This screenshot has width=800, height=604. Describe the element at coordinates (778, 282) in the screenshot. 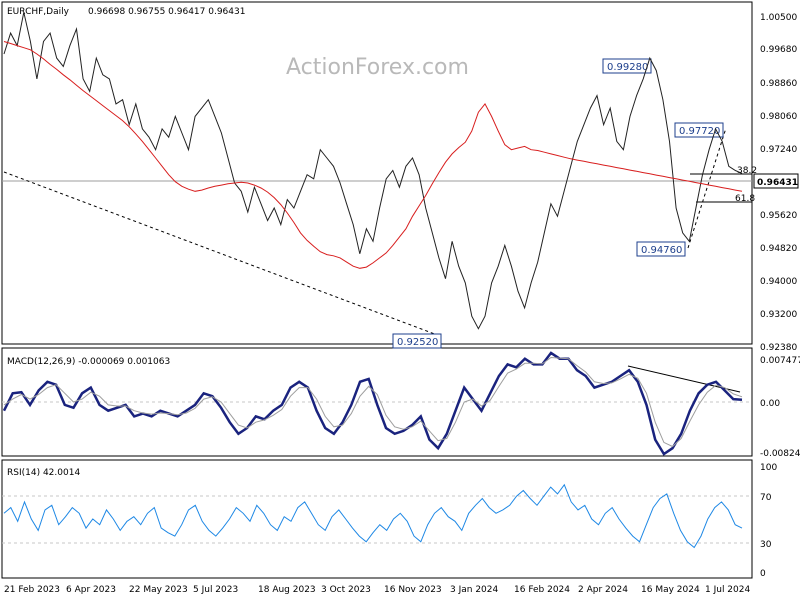

I see `price-tick-label: 0.94000` at that location.